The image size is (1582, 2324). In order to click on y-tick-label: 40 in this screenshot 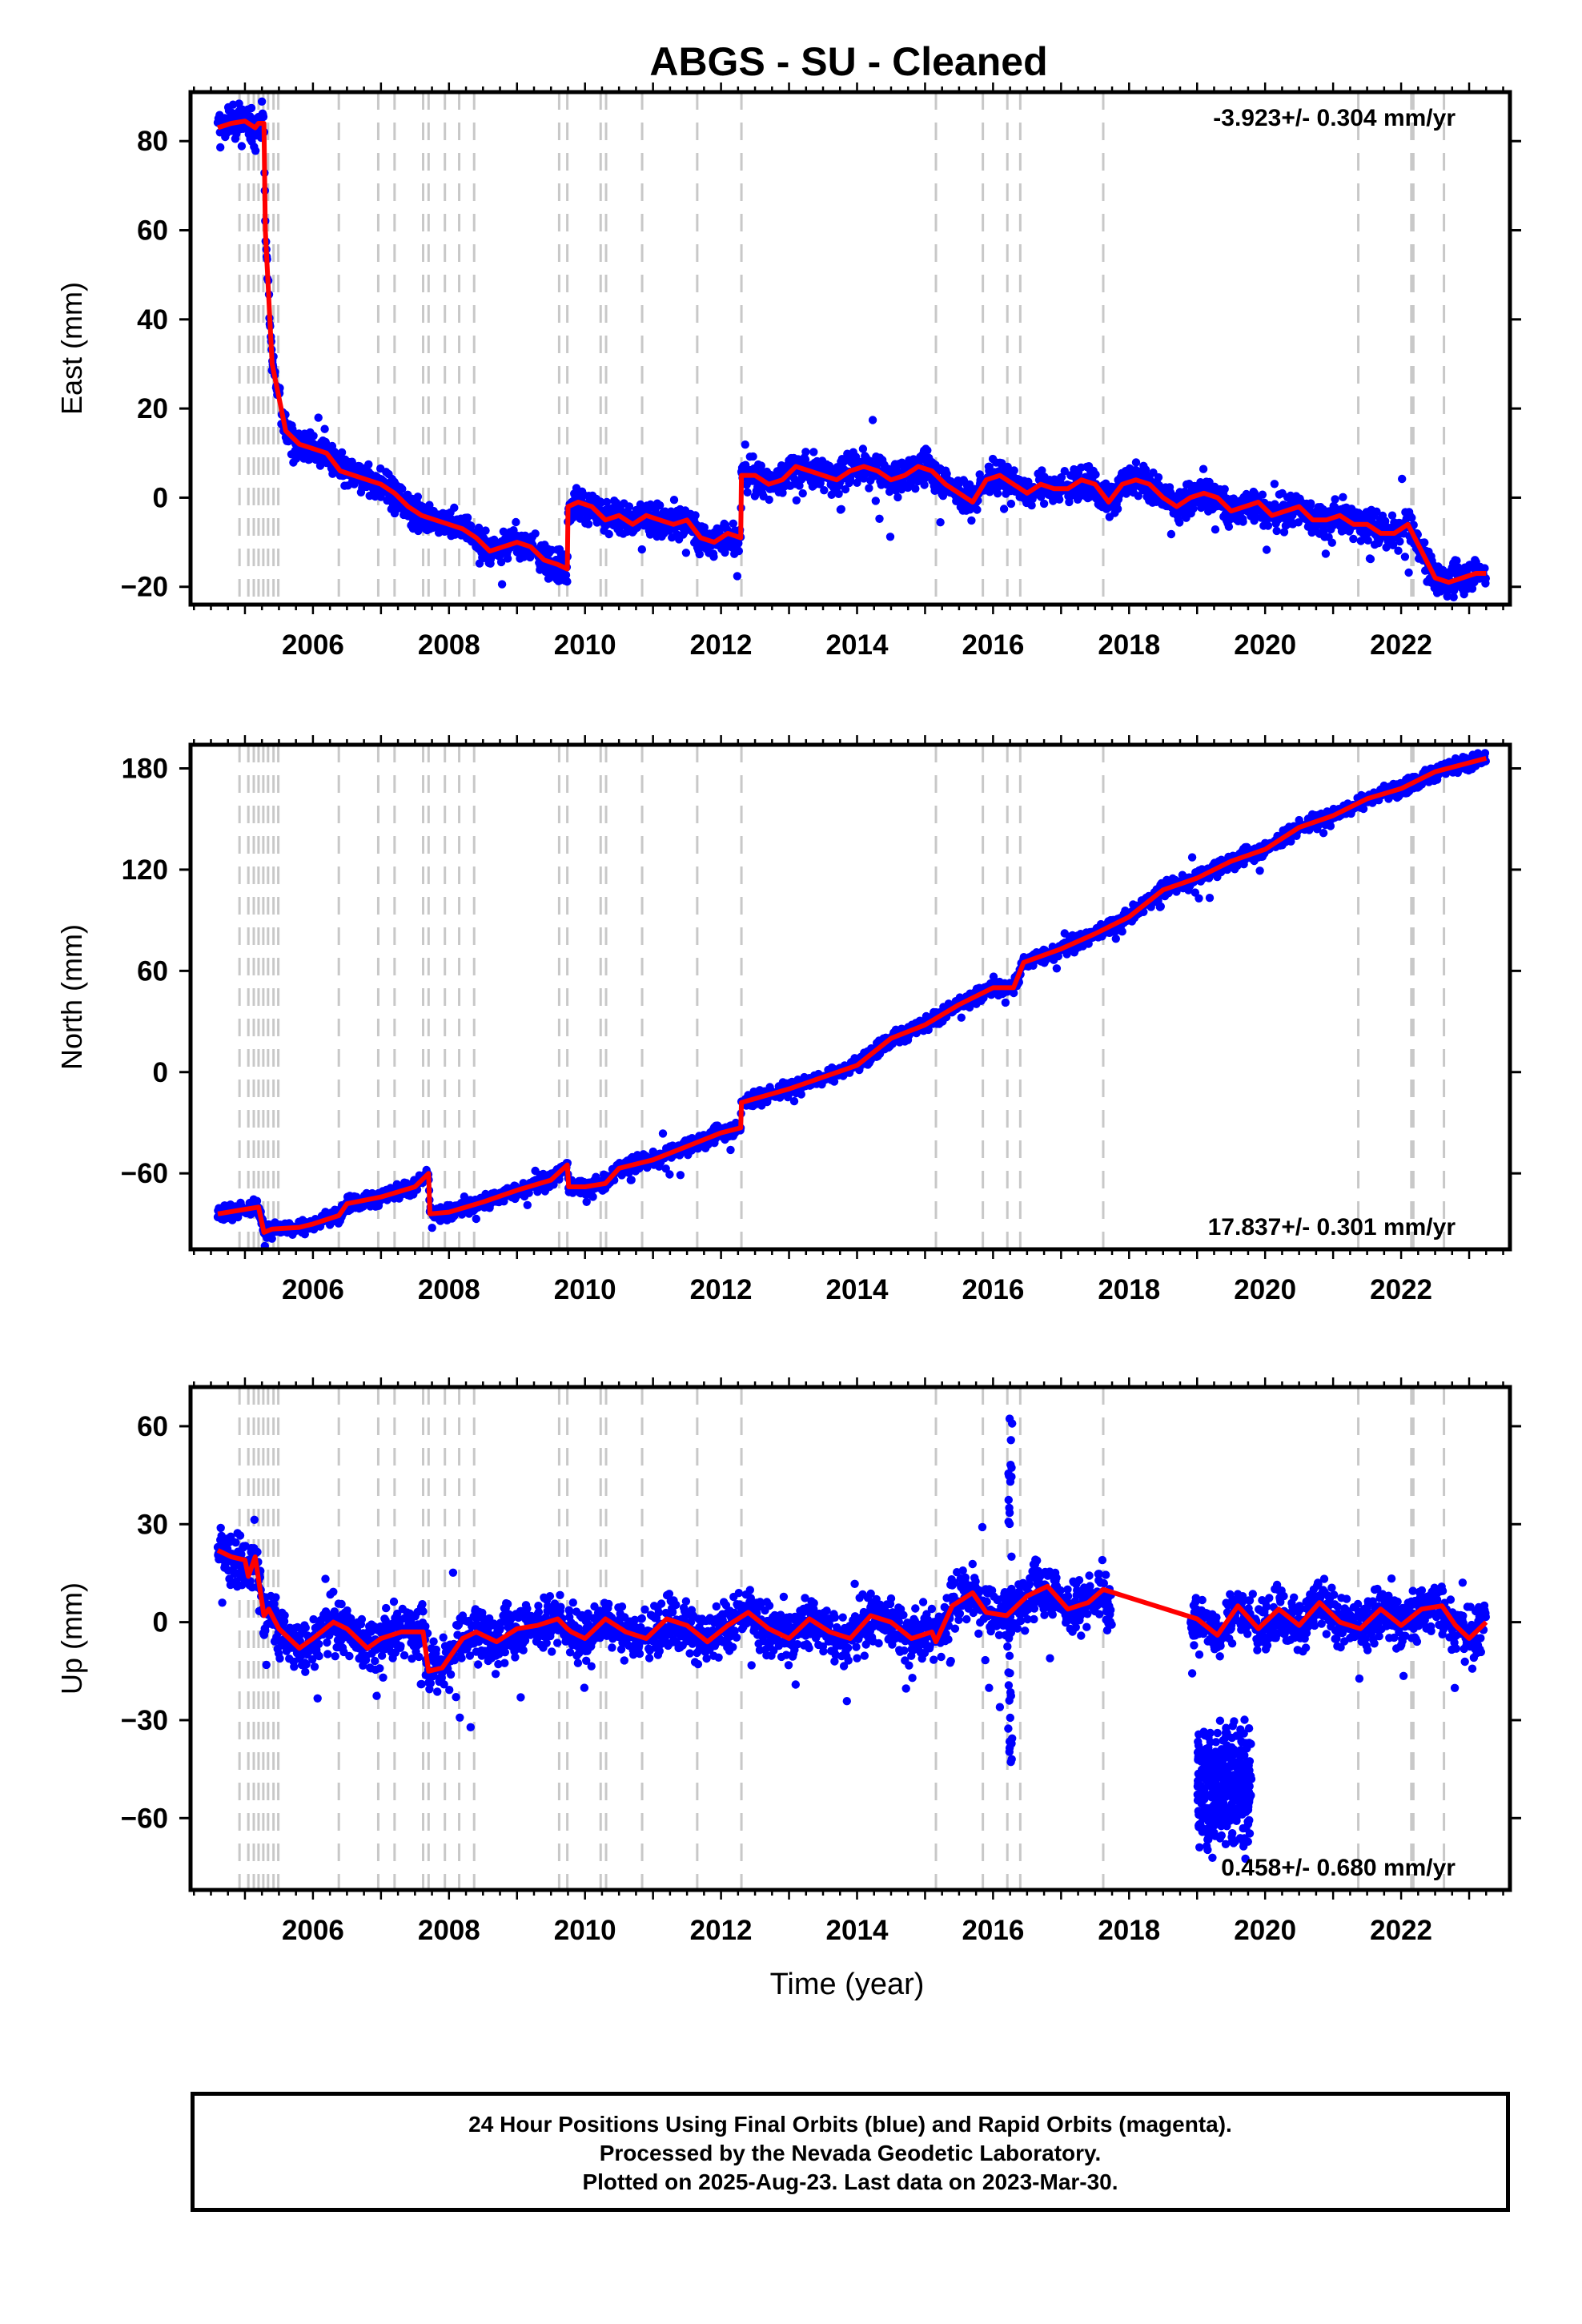, I will do `click(152, 320)`.